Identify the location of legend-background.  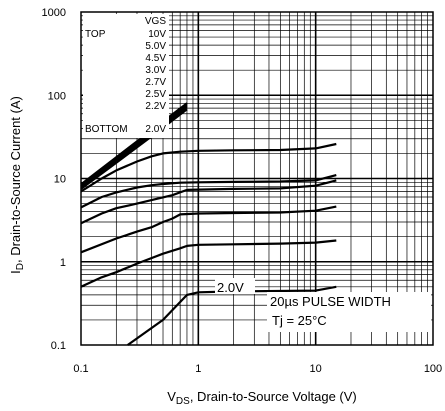
(126, 76).